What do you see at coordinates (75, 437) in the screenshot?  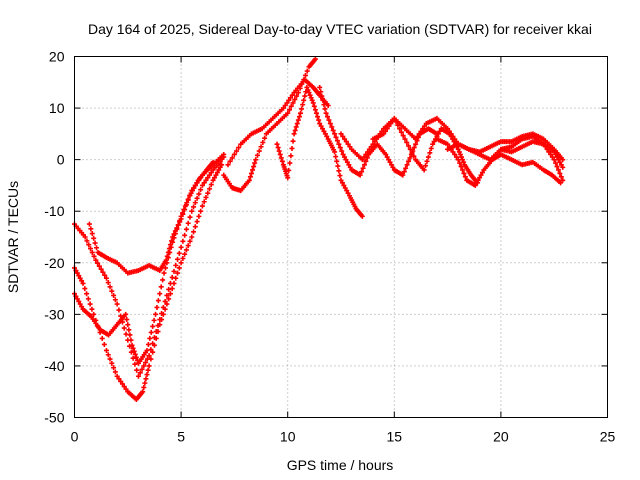 I see `x-tick-label: 0` at bounding box center [75, 437].